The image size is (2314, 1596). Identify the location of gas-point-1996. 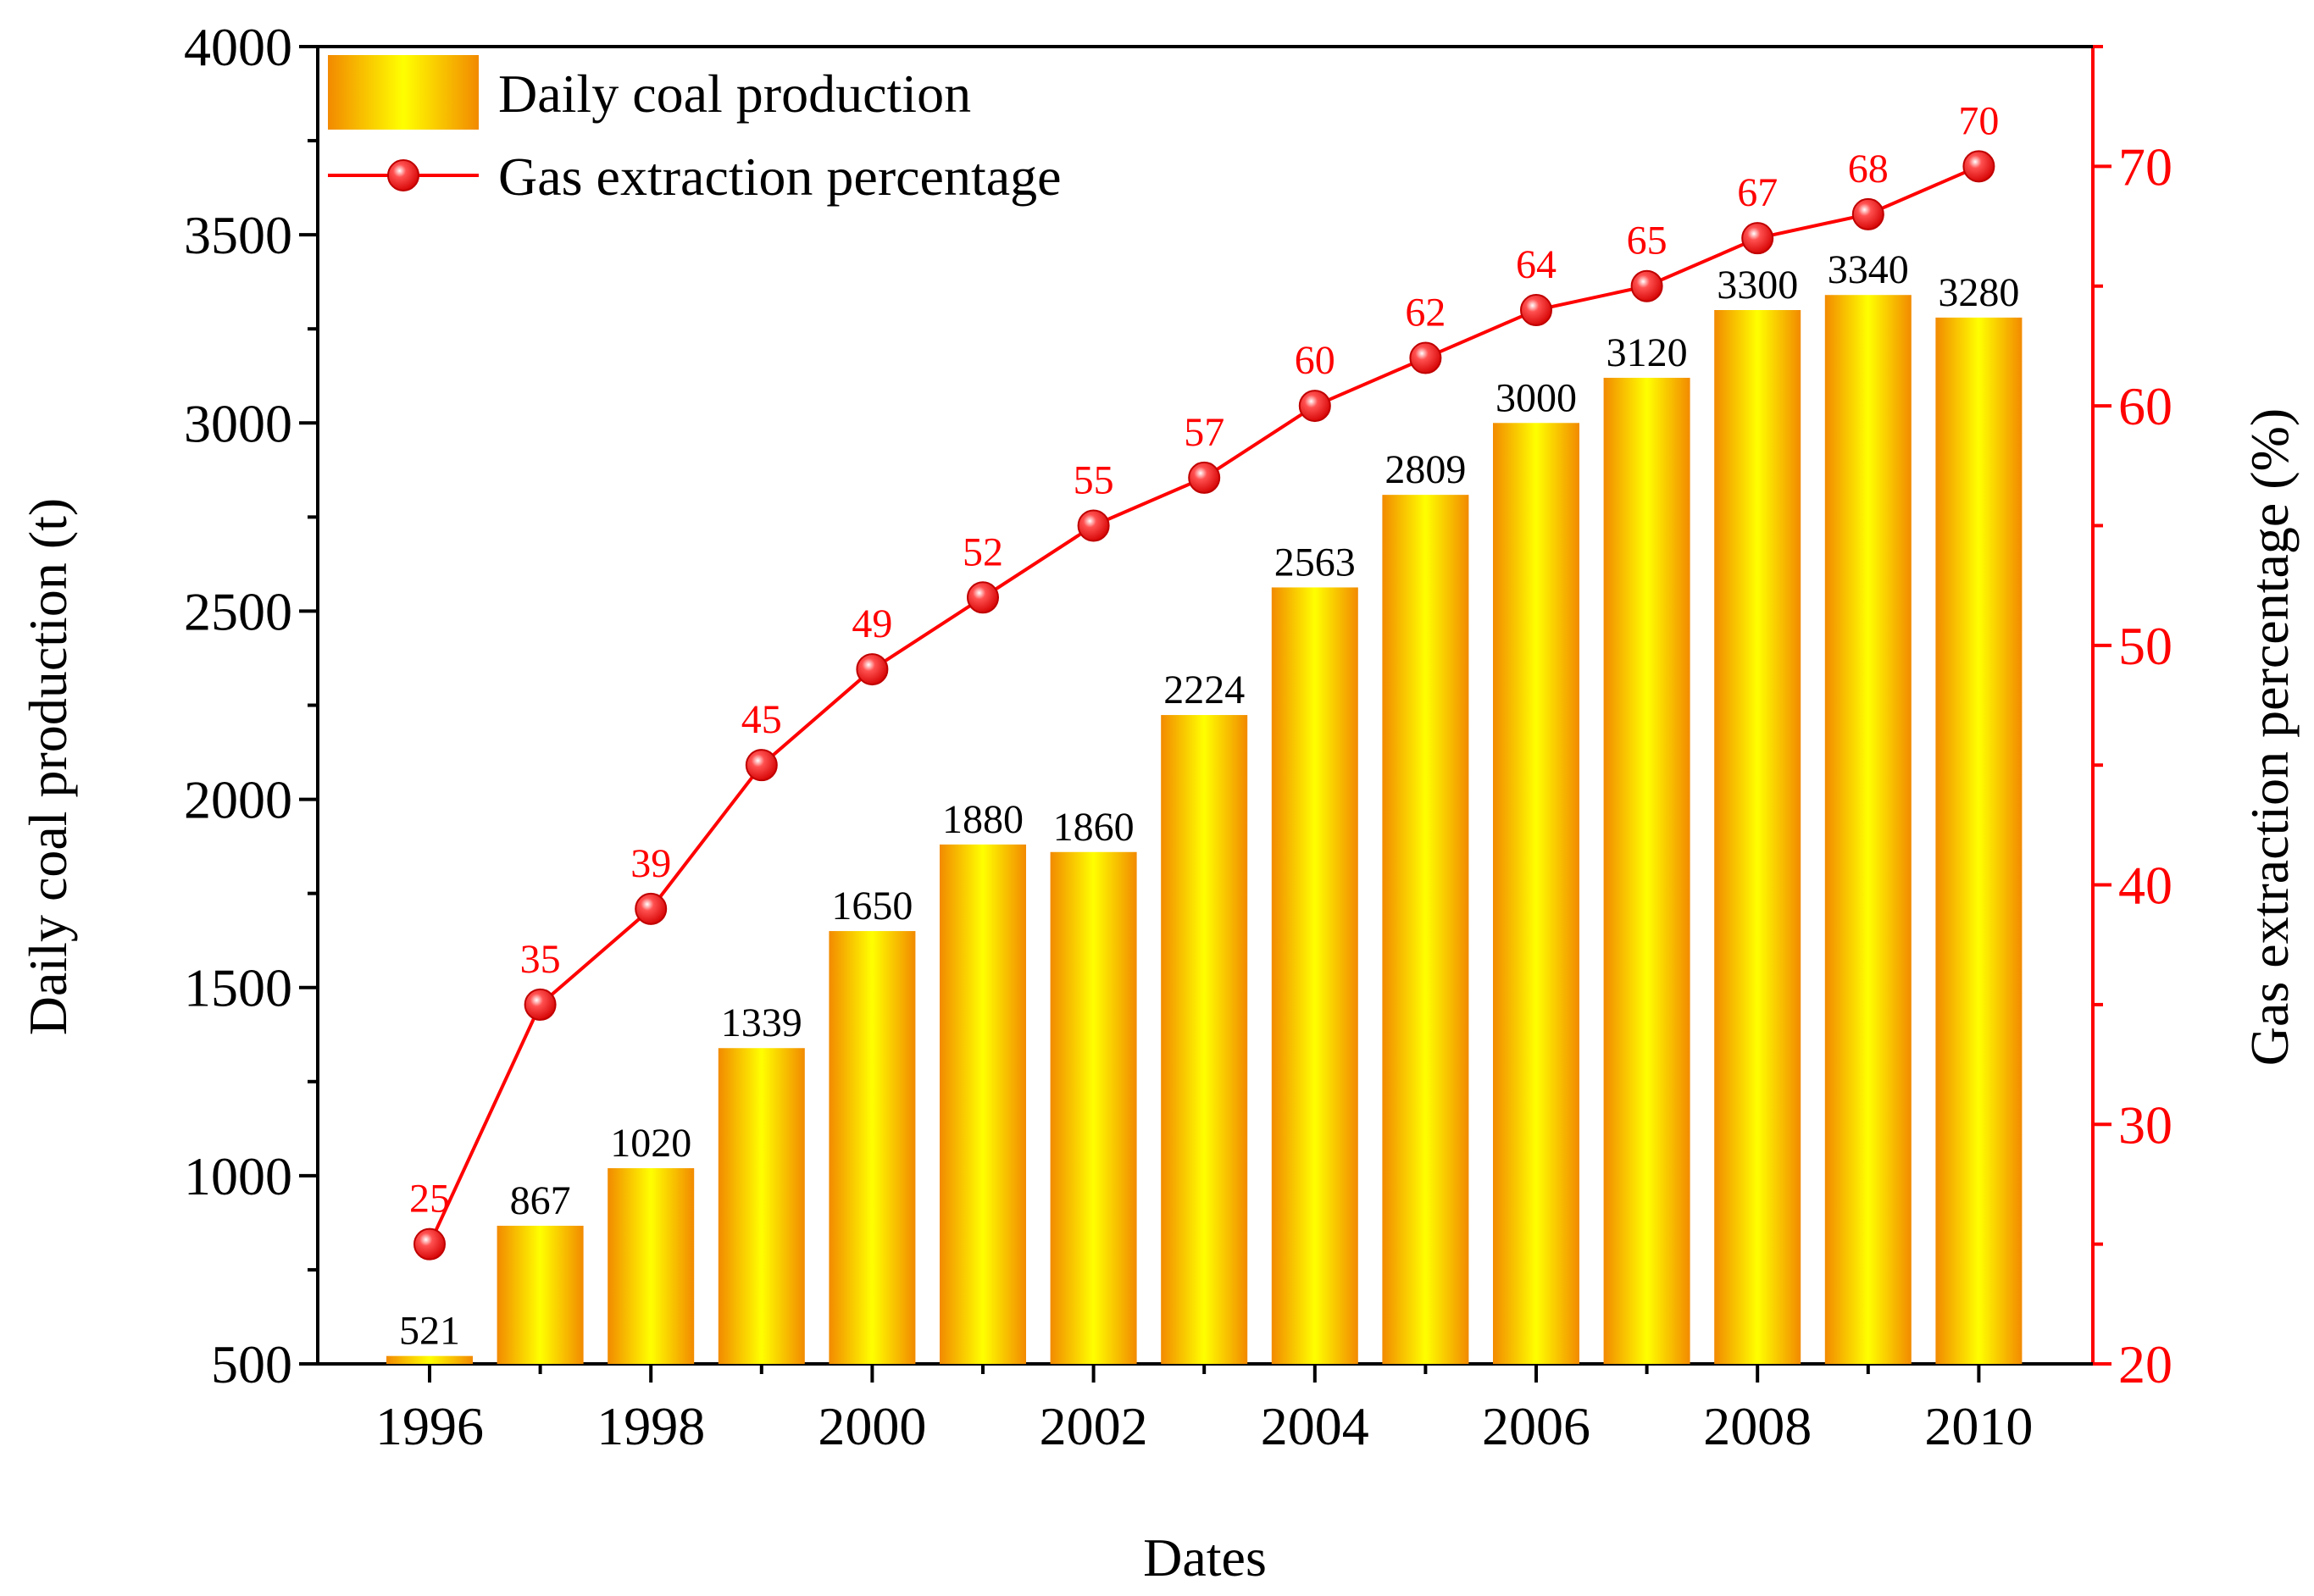
(430, 1244).